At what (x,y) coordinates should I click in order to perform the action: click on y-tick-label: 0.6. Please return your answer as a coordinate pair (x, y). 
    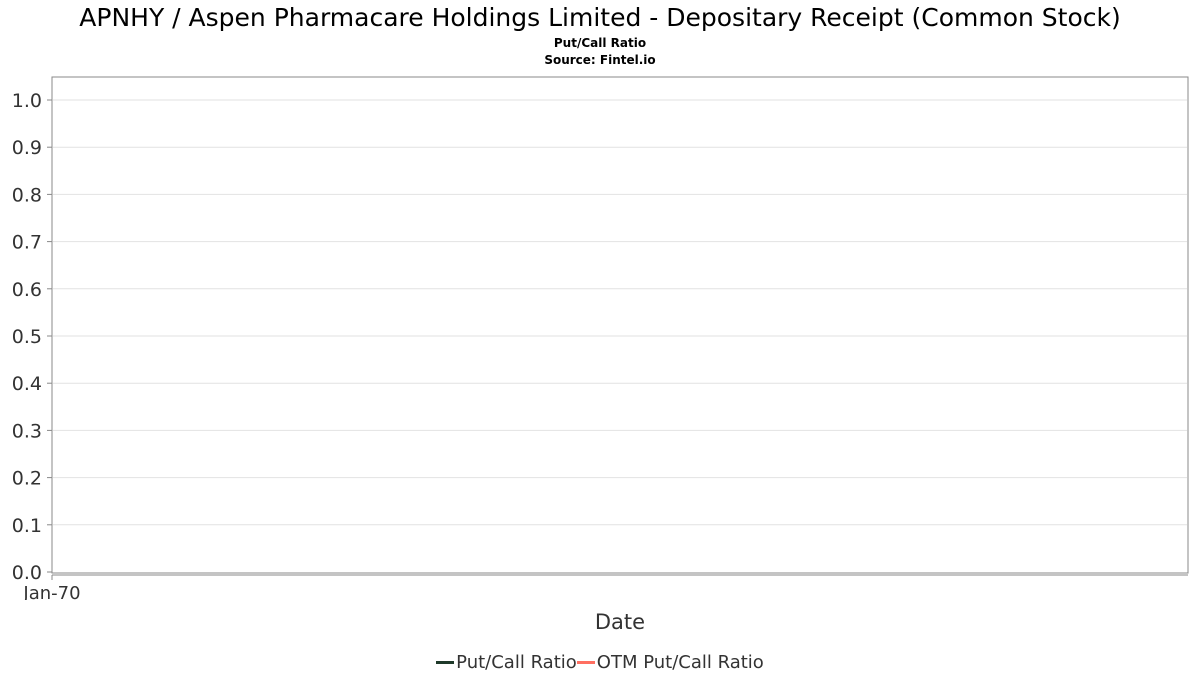
    Looking at the image, I should click on (27, 290).